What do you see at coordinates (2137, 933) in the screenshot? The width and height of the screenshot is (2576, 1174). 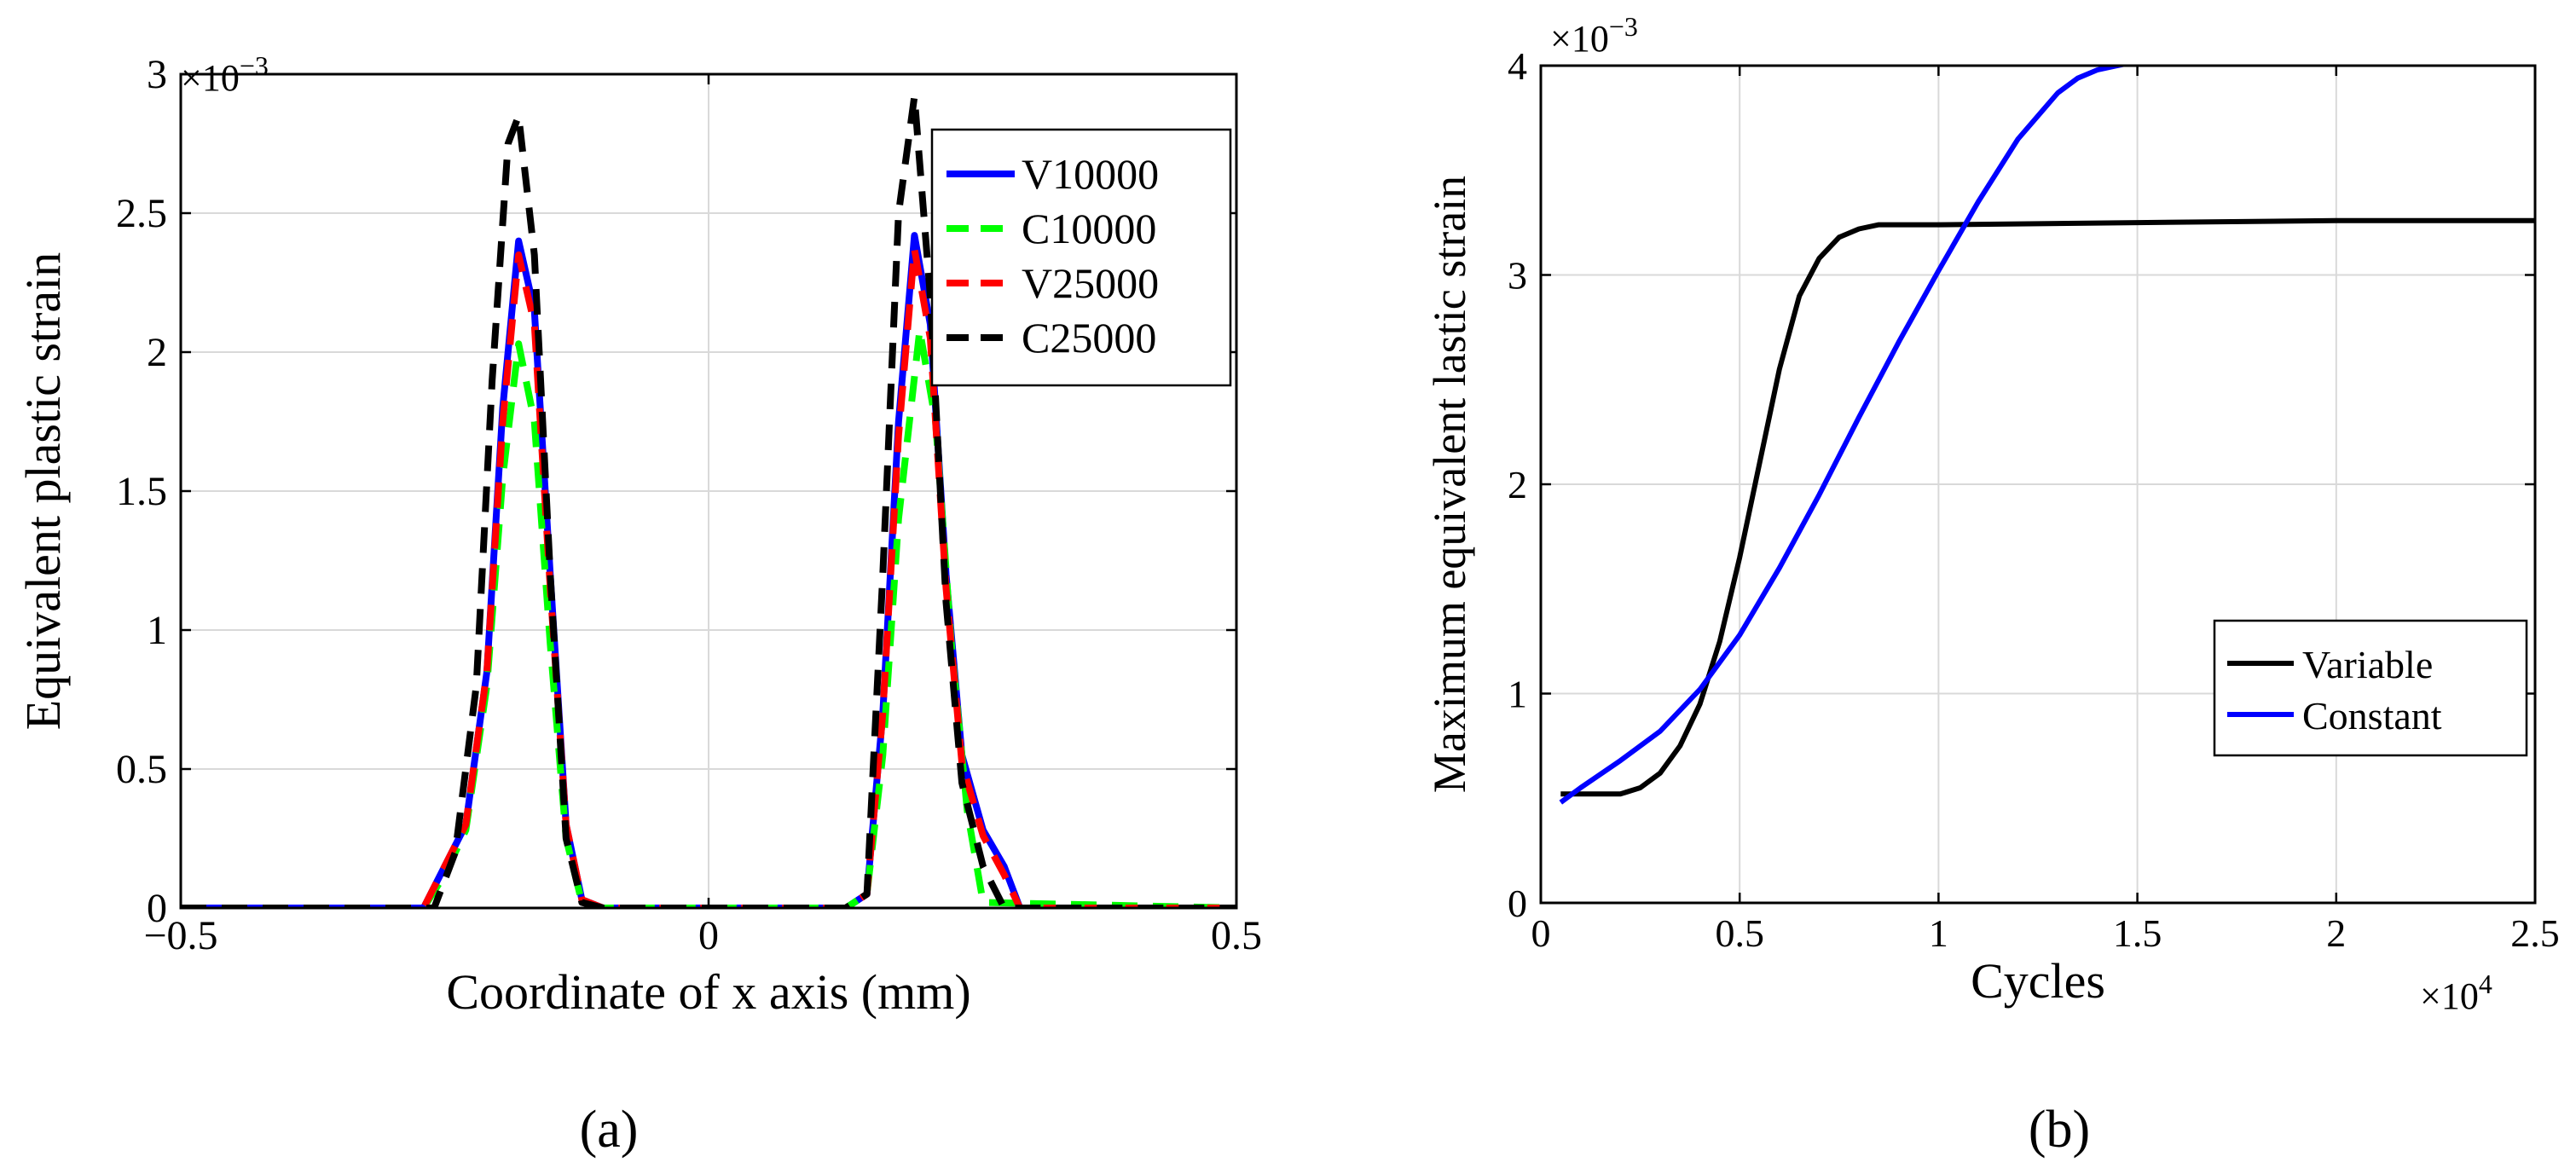 I see `x-tick-label: 1.5` at bounding box center [2137, 933].